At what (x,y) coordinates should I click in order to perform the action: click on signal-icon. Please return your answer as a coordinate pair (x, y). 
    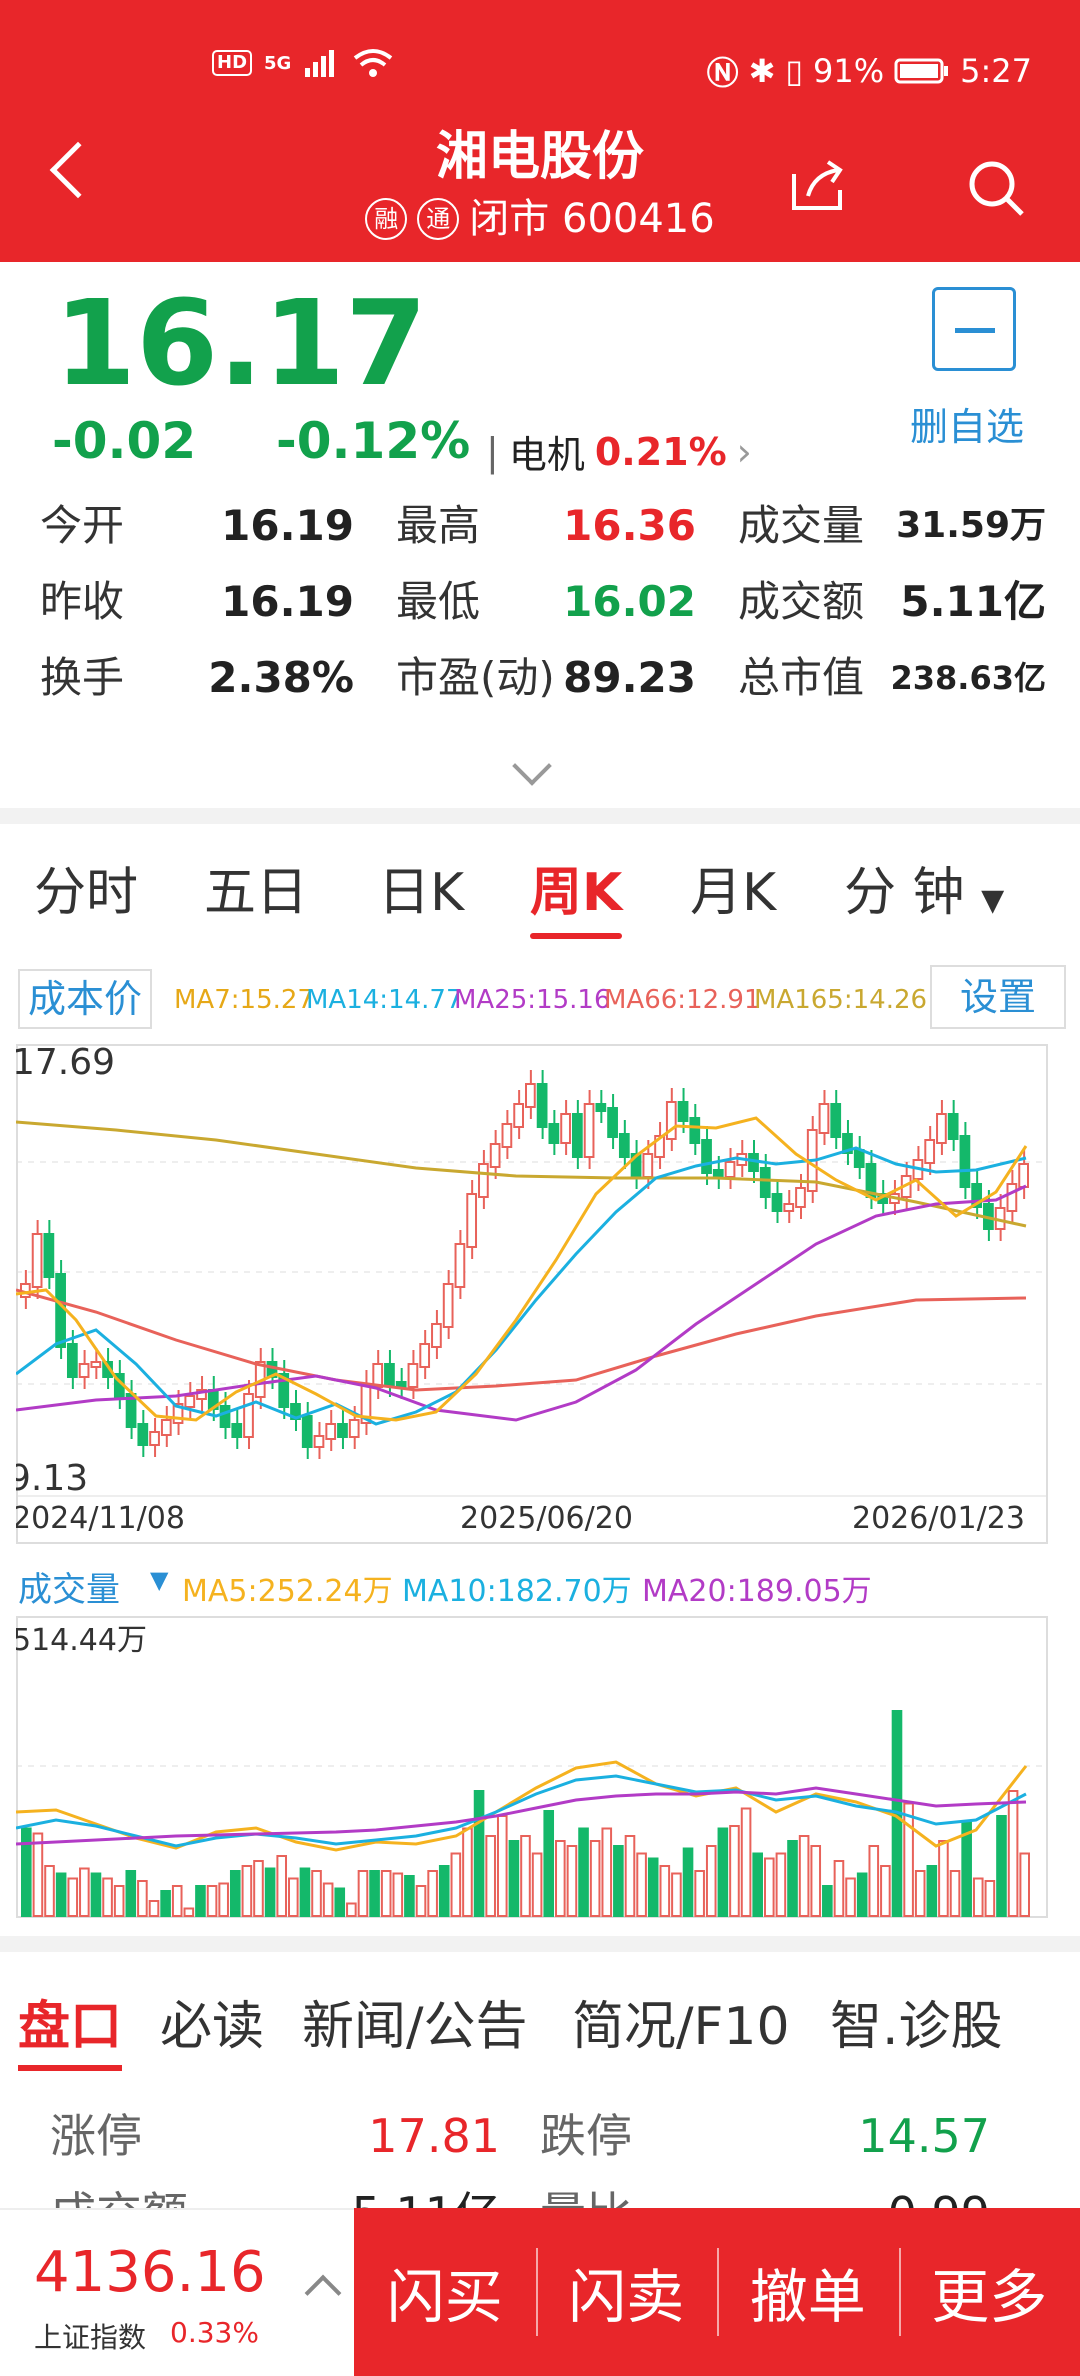
    Looking at the image, I should click on (320, 63).